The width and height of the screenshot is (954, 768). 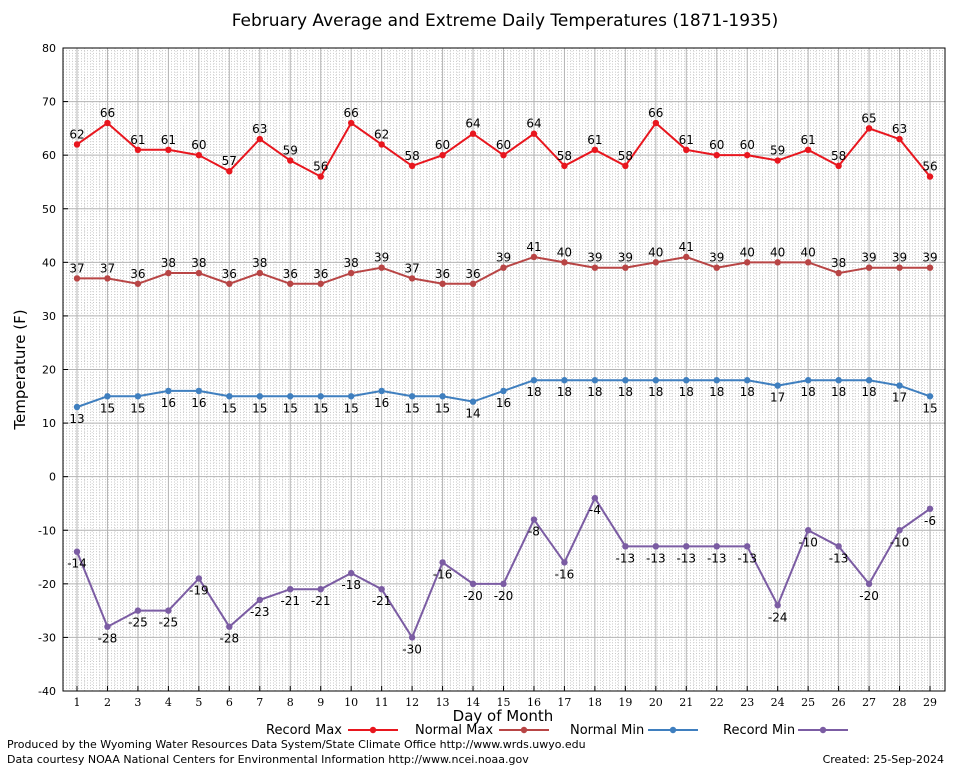 I want to click on data-label: -16, so click(x=565, y=574).